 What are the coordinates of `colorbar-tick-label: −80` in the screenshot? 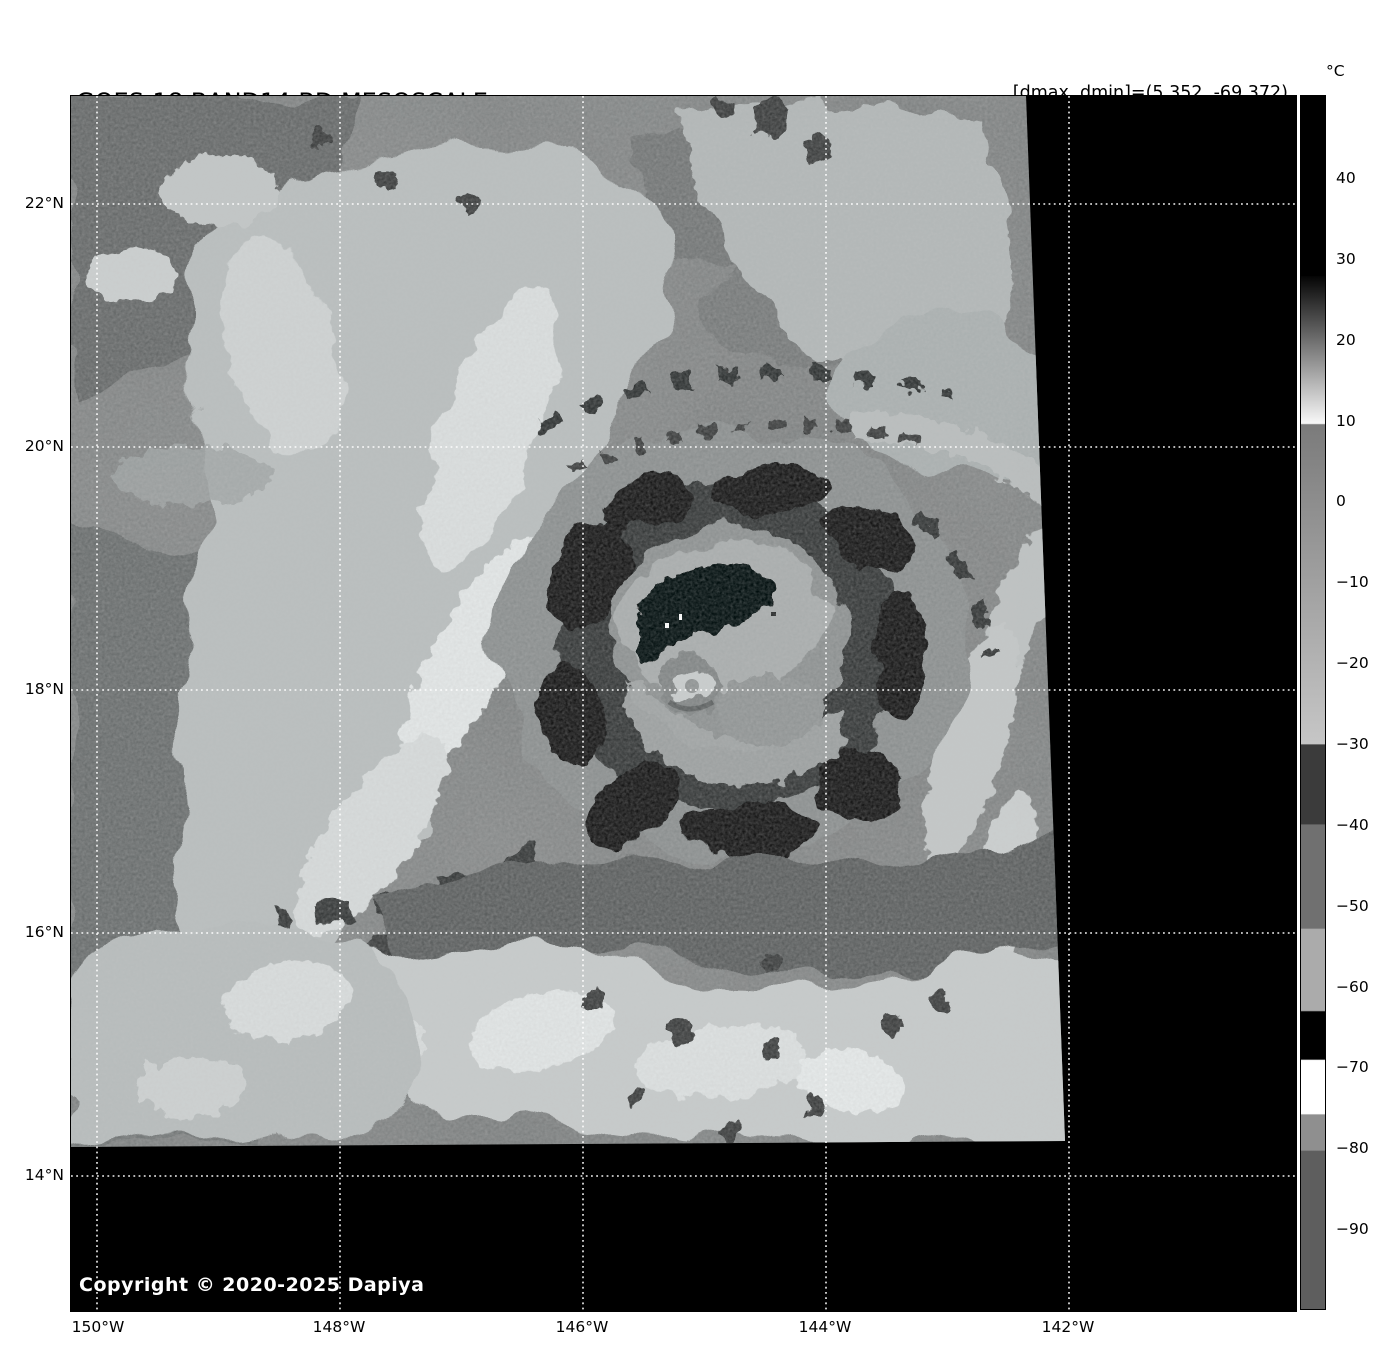 It's located at (1352, 1148).